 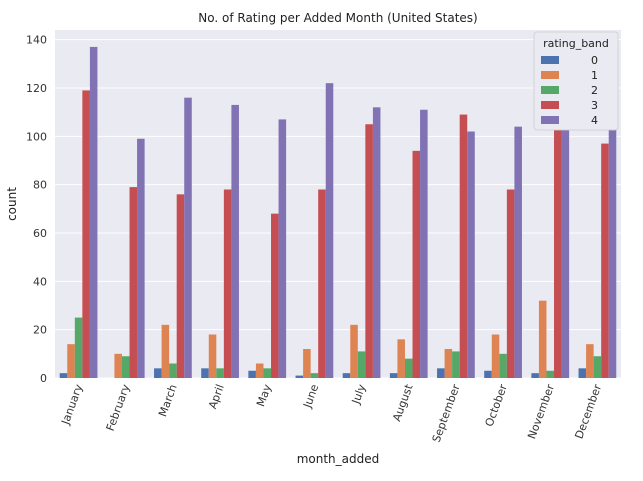 I want to click on y-tick-label: 0, so click(x=43, y=378).